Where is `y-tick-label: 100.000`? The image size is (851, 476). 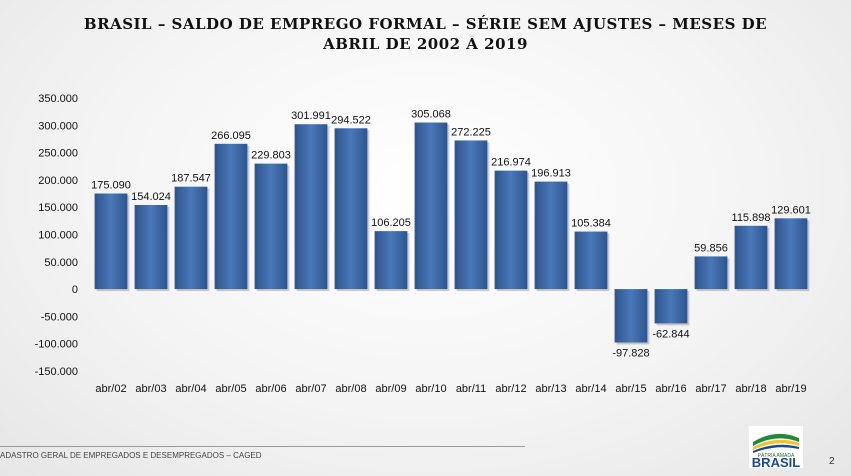 y-tick-label: 100.000 is located at coordinates (58, 236).